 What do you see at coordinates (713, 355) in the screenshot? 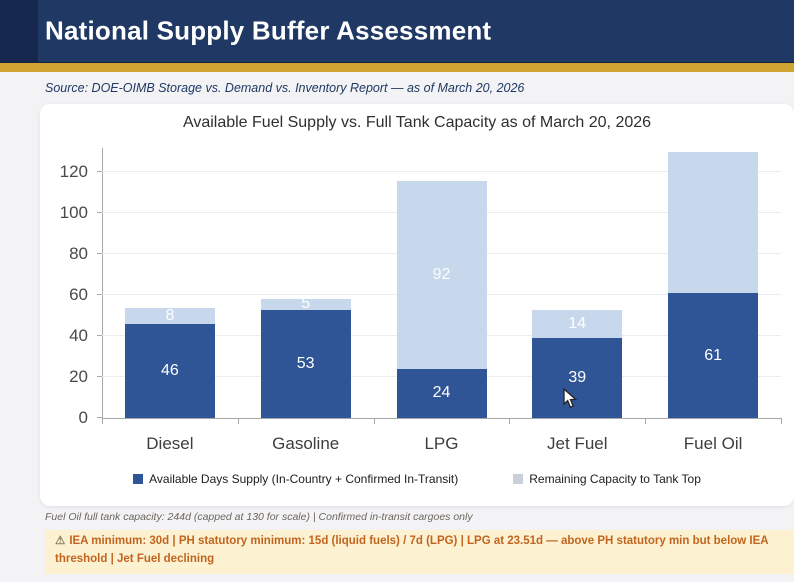
I see `segment-available-fuel-oil: 61` at bounding box center [713, 355].